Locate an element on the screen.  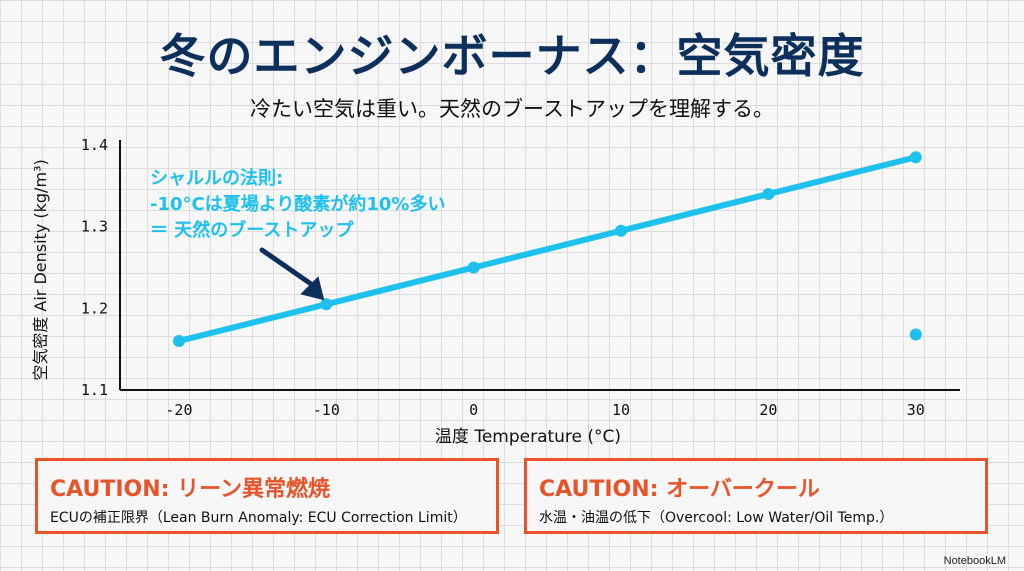
y-tick-label: 1.4 is located at coordinates (94, 145).